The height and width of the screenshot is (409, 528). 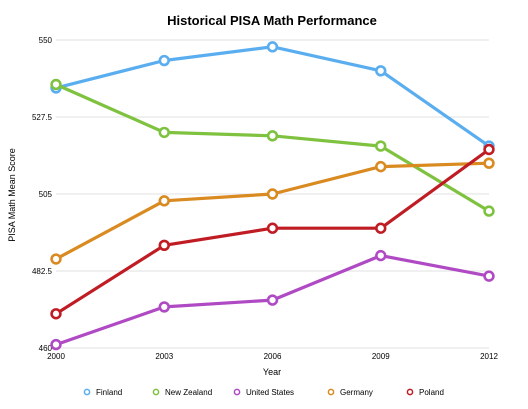 I want to click on x-tick-label: 2003, so click(x=164, y=356).